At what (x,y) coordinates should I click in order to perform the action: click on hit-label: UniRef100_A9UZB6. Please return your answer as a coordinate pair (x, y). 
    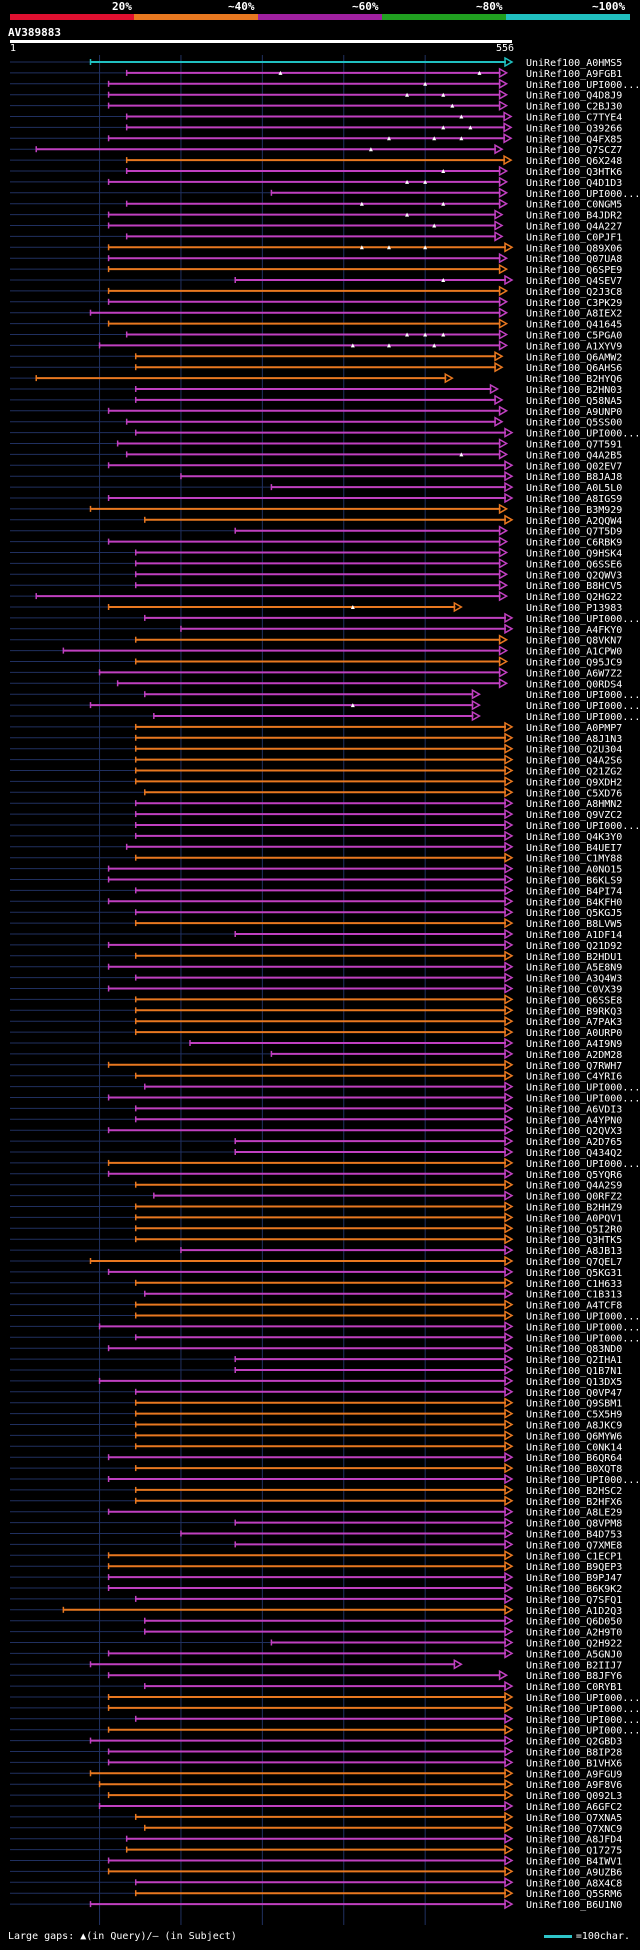
    Looking at the image, I should click on (574, 1872).